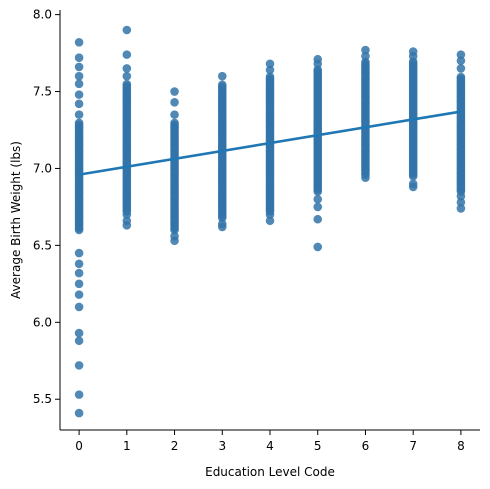 The height and width of the screenshot is (489, 490). What do you see at coordinates (16, 220) in the screenshot?
I see `y-axis-title: Average Birth Weight (lbs)` at bounding box center [16, 220].